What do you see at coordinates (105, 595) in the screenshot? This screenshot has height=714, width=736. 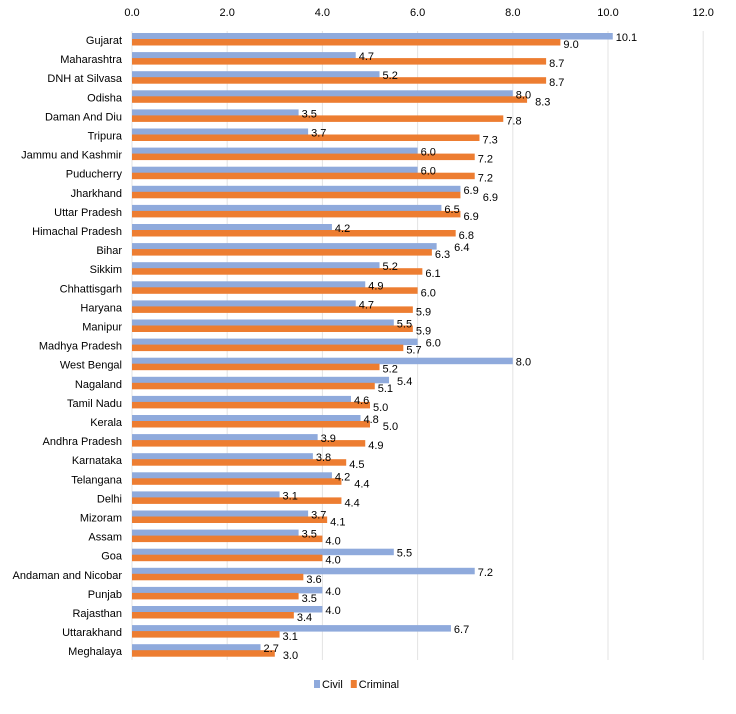 I see `category-label: Punjab` at bounding box center [105, 595].